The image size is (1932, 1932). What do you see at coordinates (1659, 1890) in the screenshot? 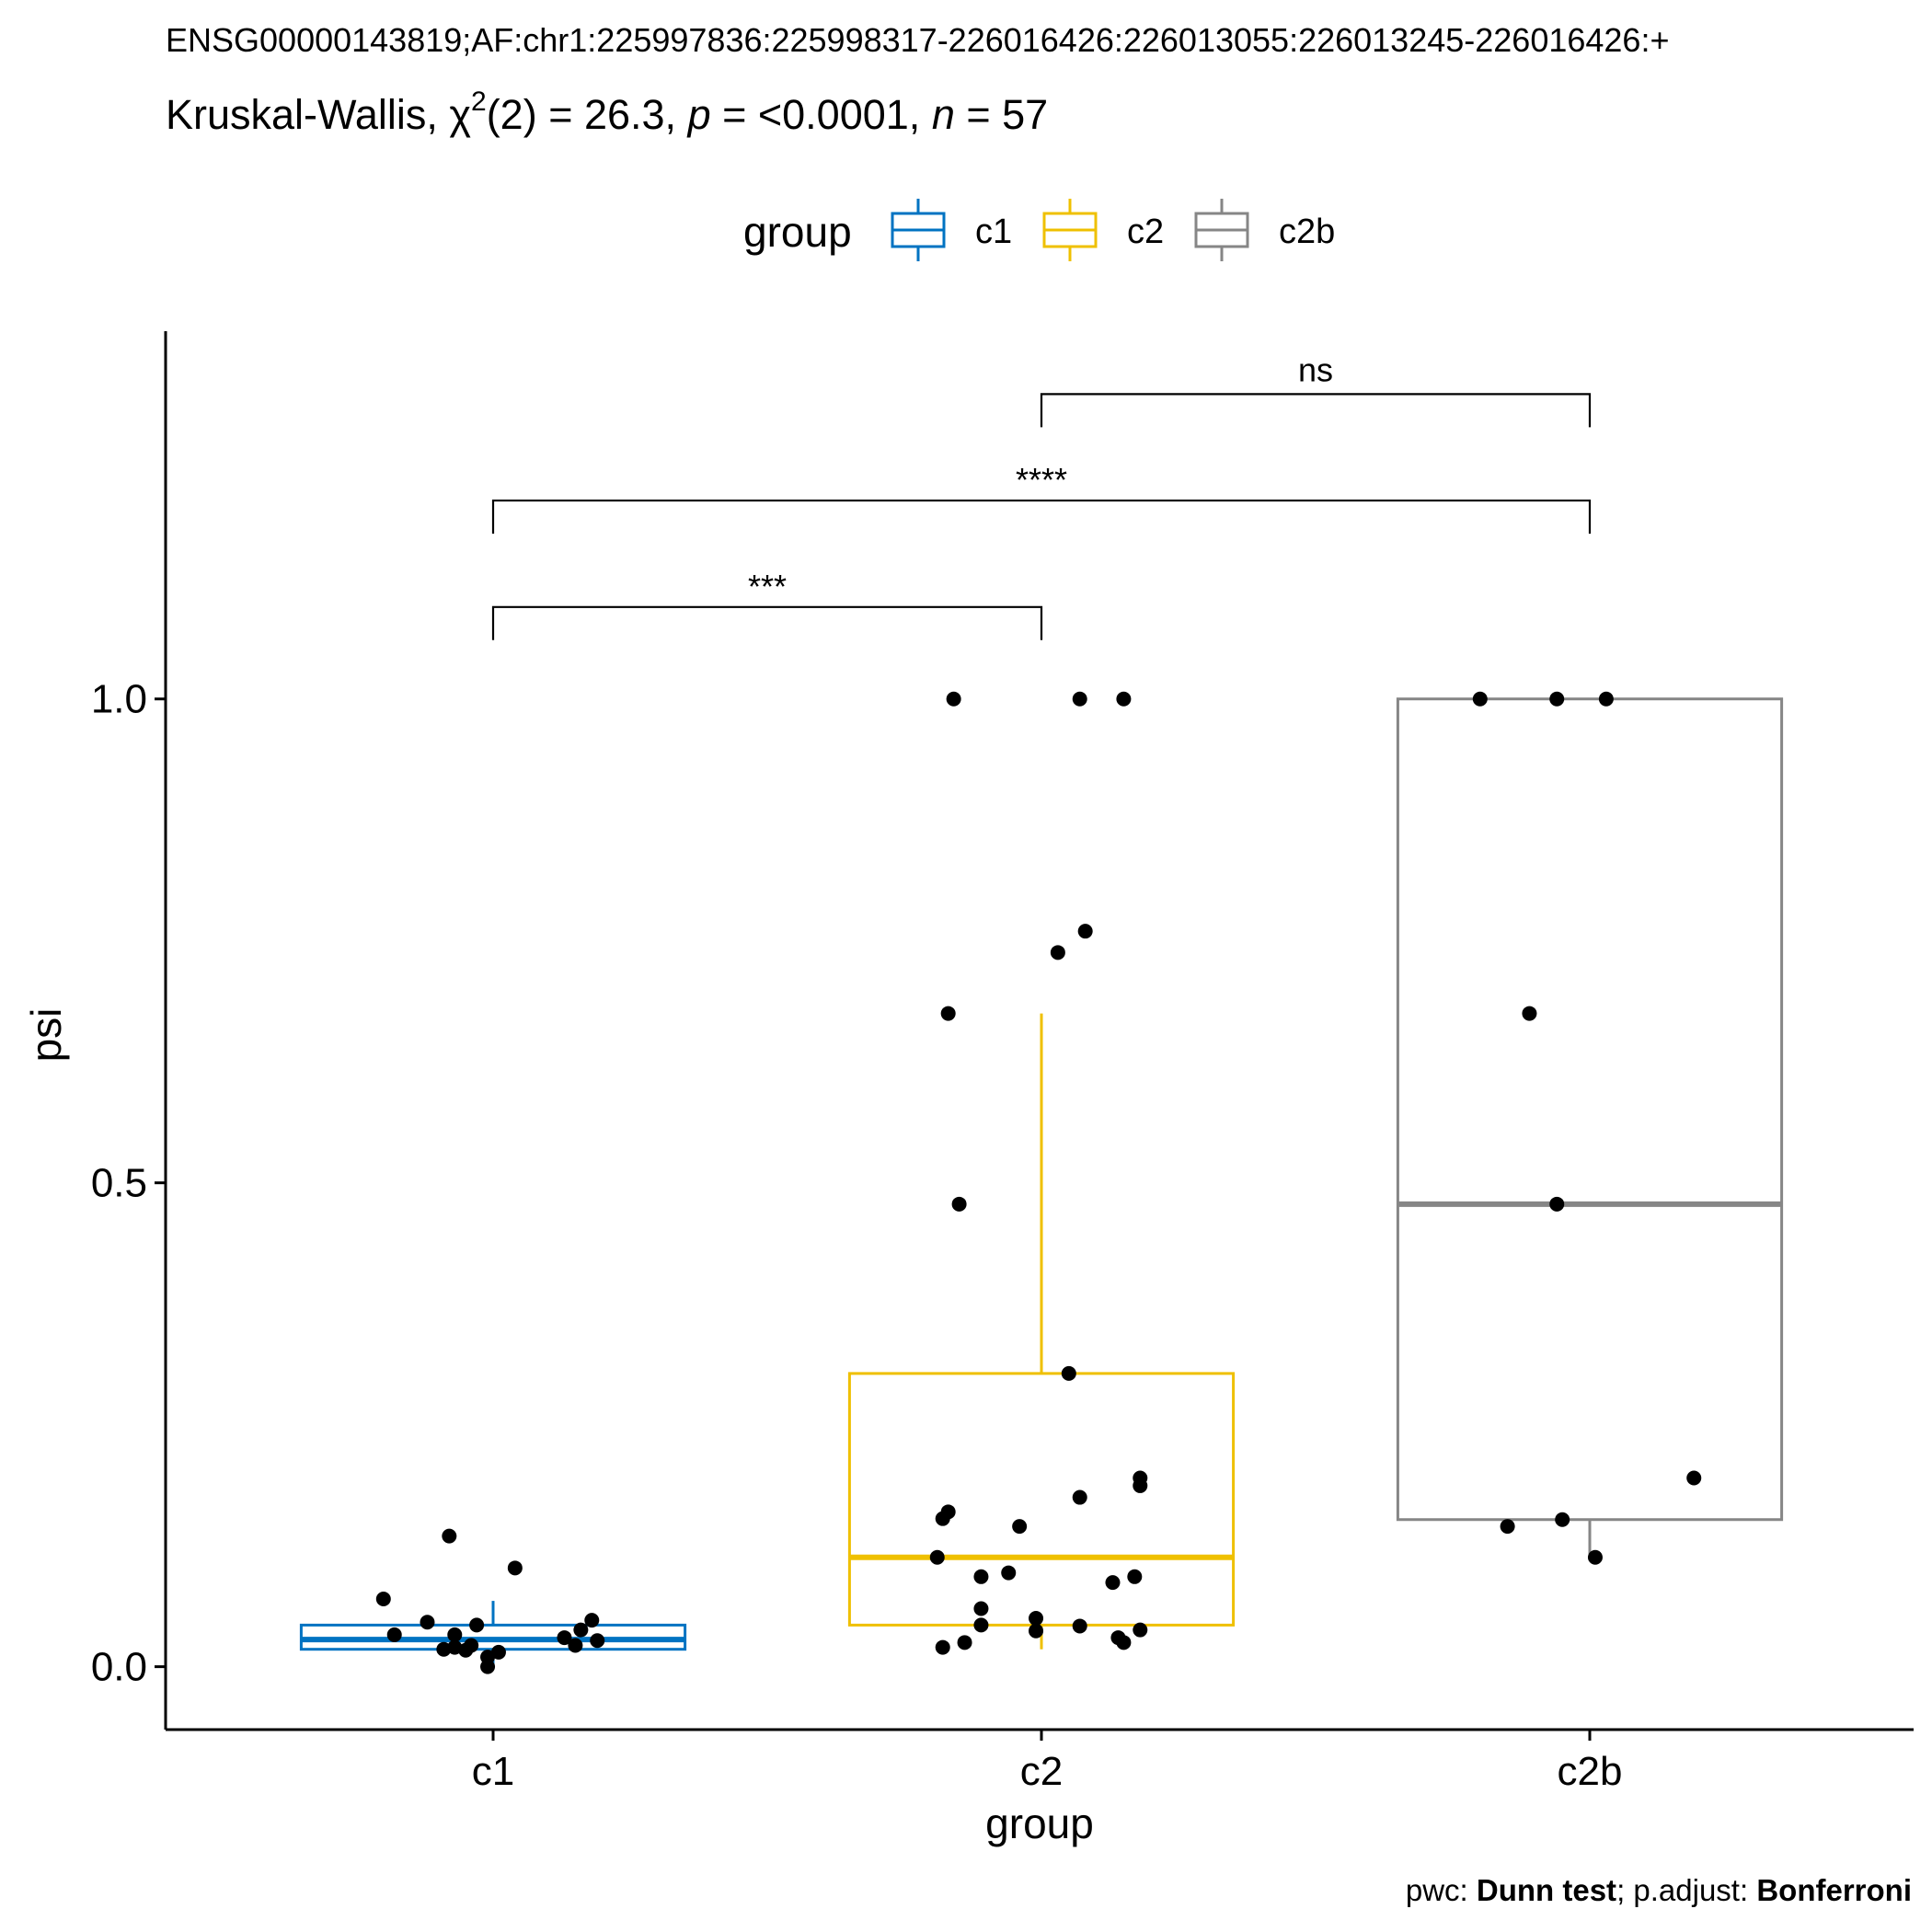
I see `caption: pwc: Dunn test; p.adjust: Bonferroni` at bounding box center [1659, 1890].